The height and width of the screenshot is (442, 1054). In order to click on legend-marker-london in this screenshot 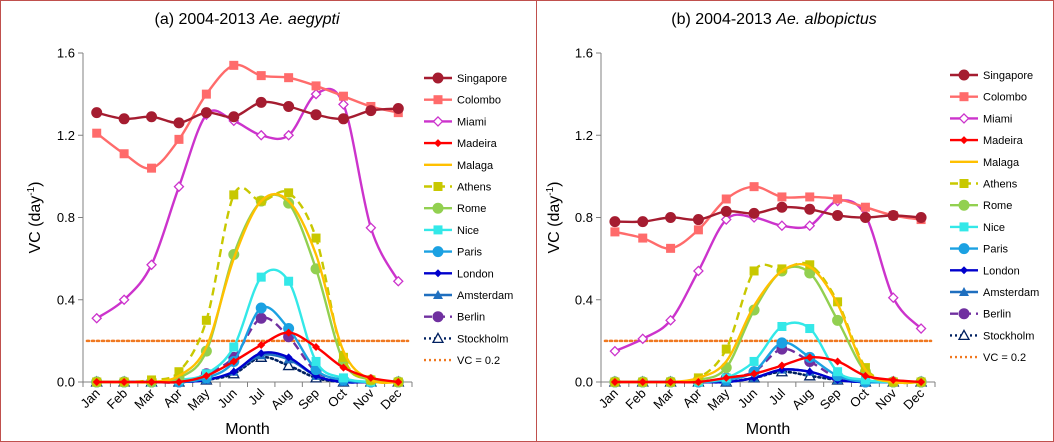, I will do `click(964, 270)`.